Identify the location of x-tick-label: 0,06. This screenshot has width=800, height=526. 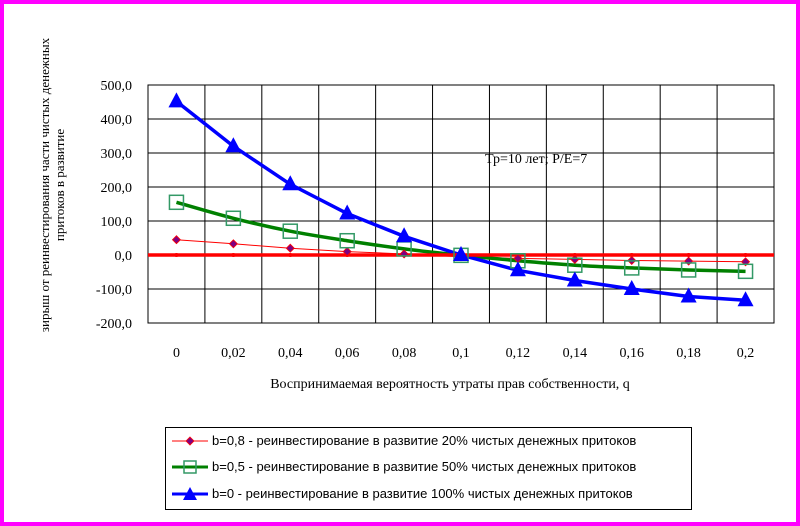
(347, 353).